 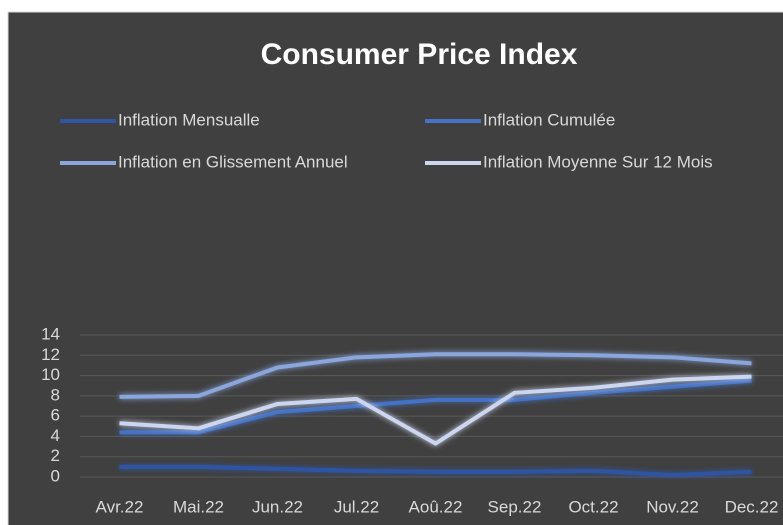 What do you see at coordinates (120, 506) in the screenshot?
I see `x-tick-label: Avr.22` at bounding box center [120, 506].